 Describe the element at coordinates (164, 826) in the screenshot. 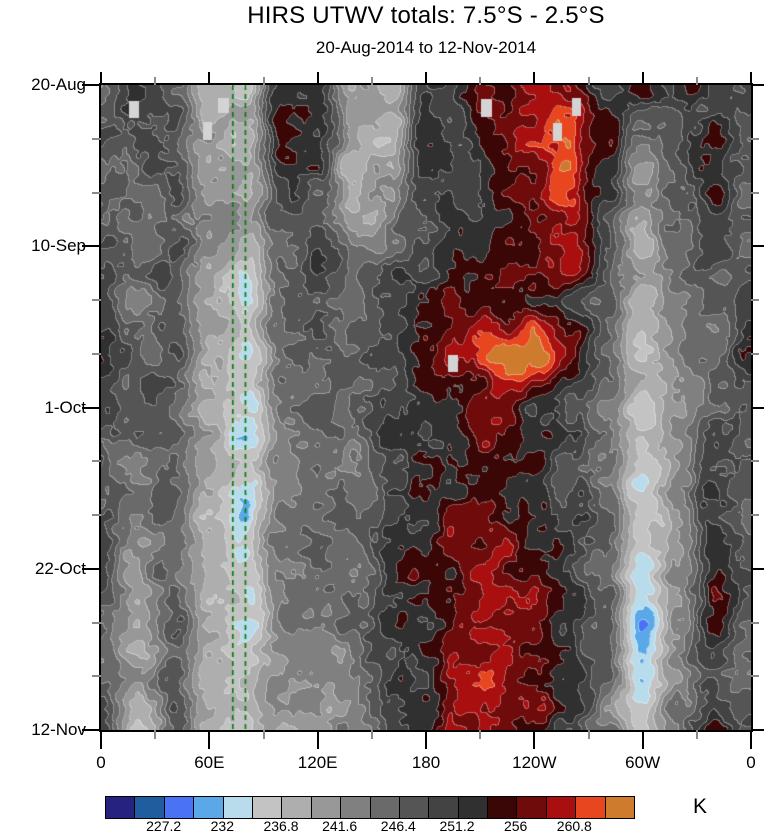

I see `colorbar-tick-label: 227.2` at that location.